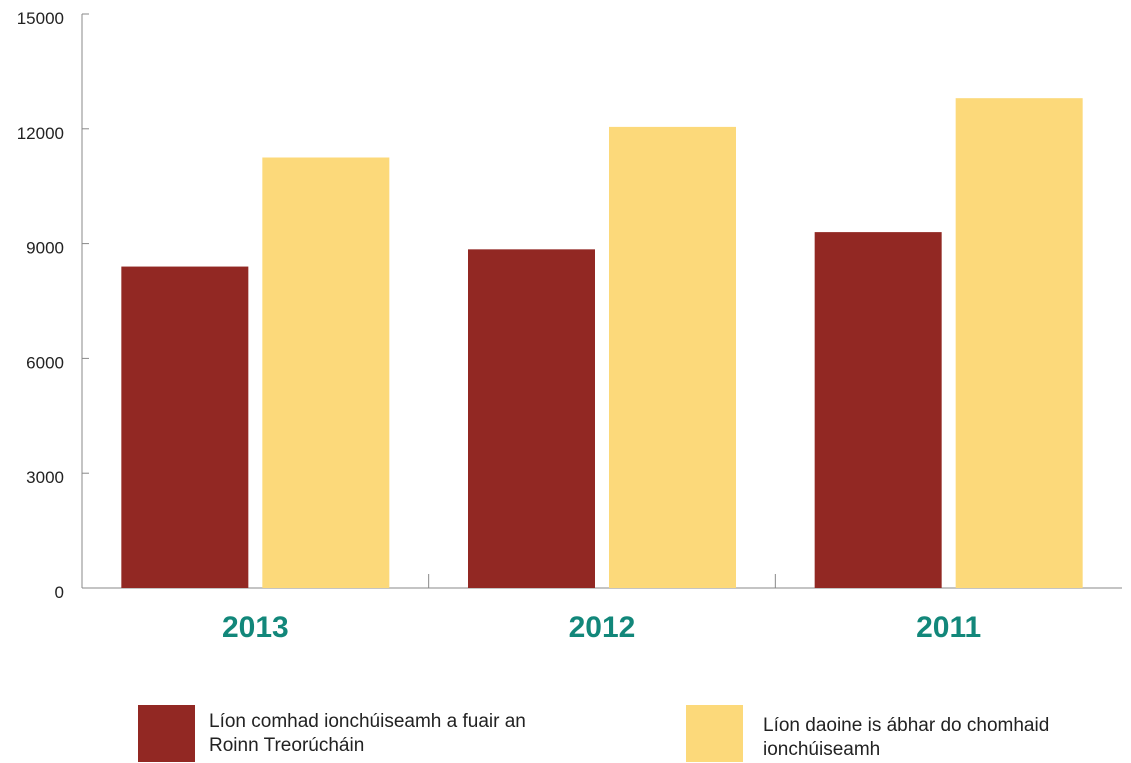  I want to click on y-tick-label: 3000, so click(45, 477).